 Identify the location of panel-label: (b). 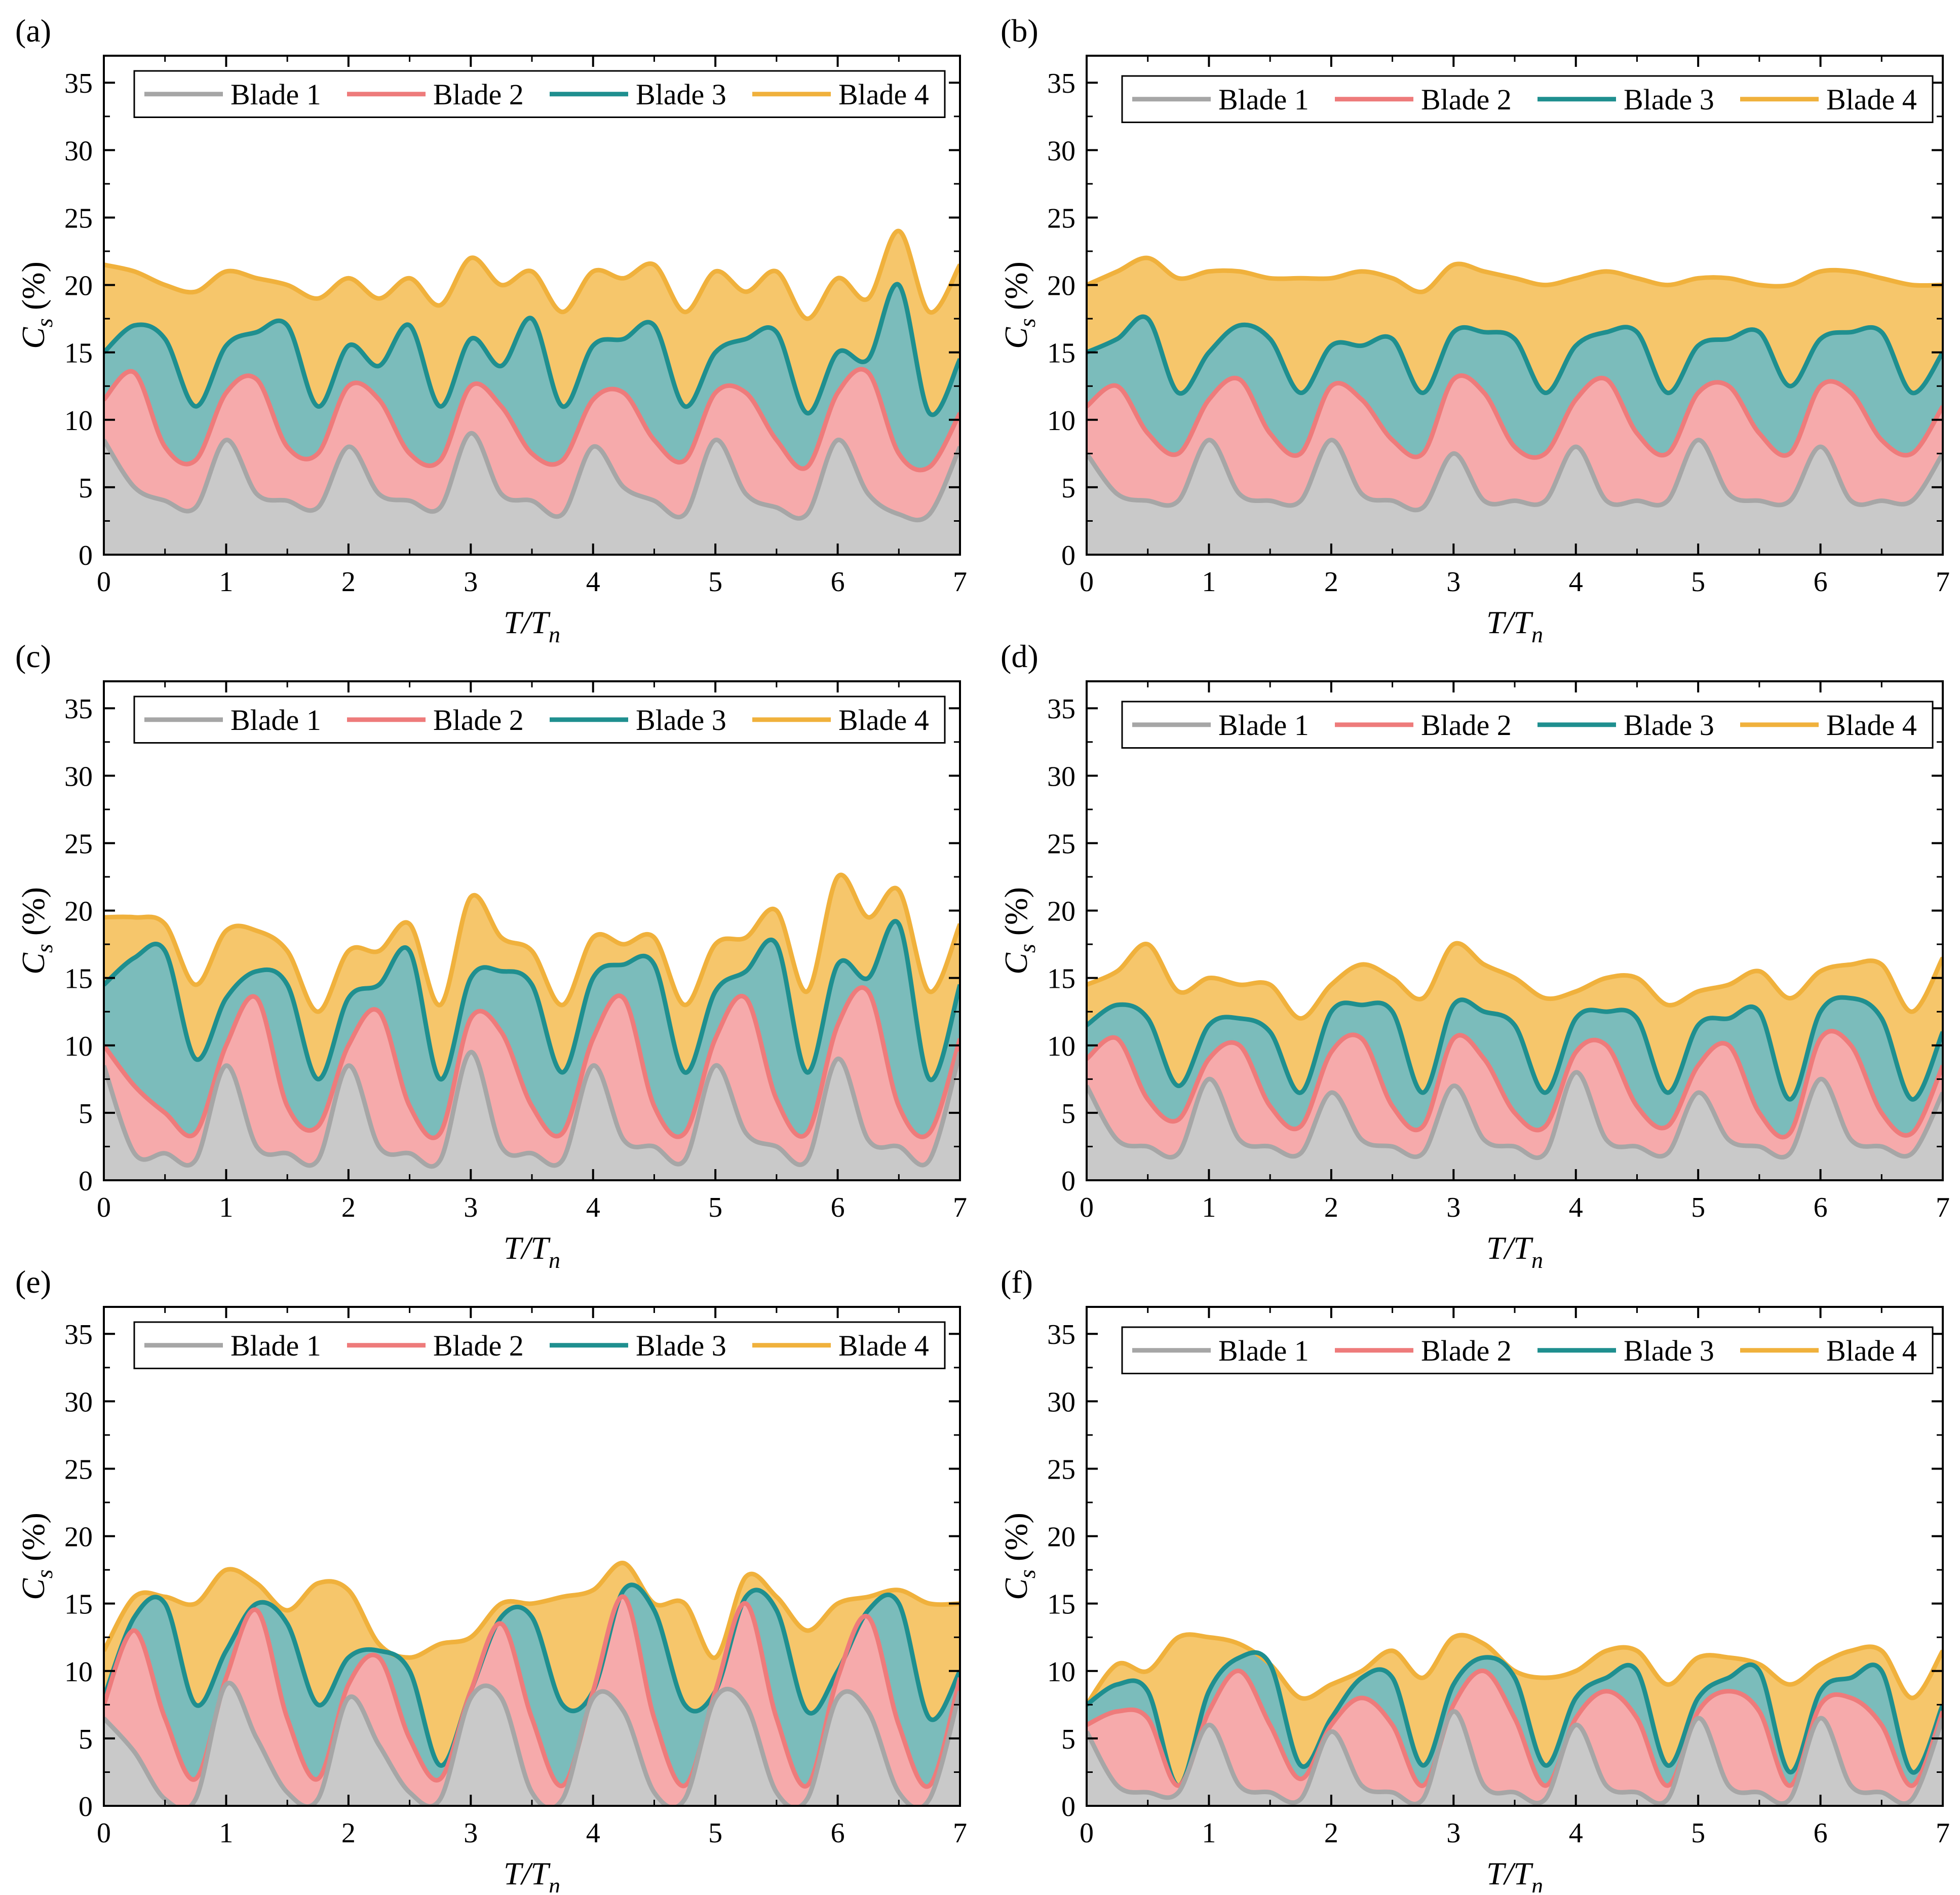
(1020, 31).